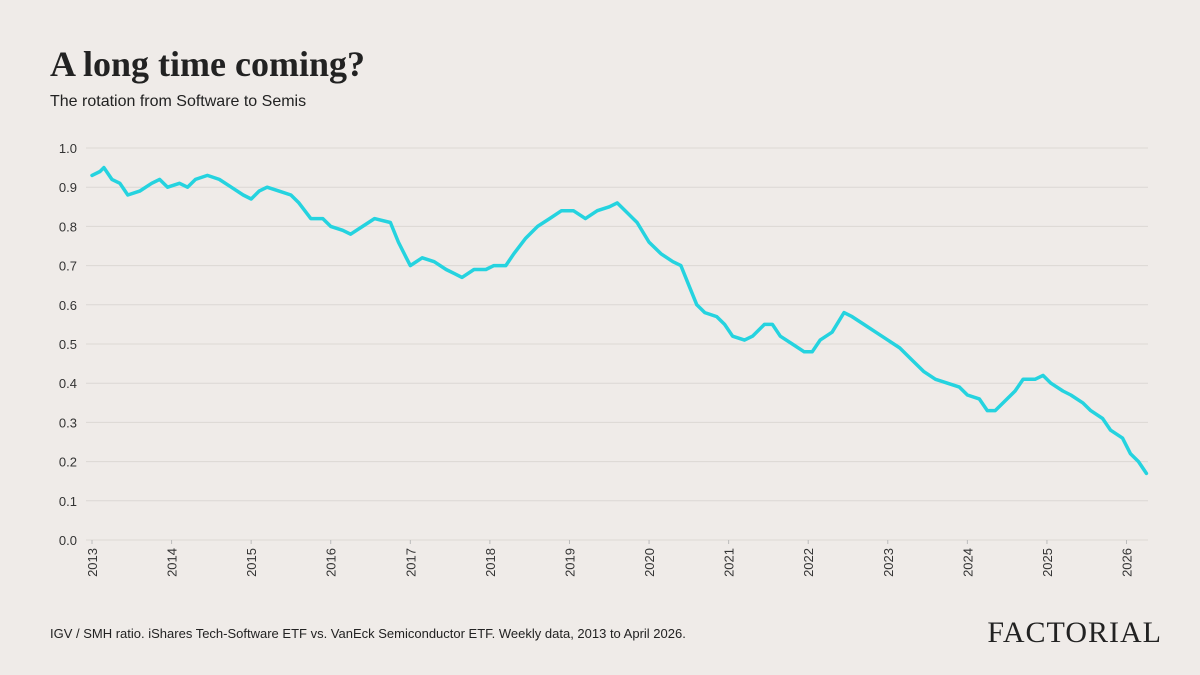 The image size is (1200, 675). I want to click on x-tick-label: 2025, so click(1047, 562).